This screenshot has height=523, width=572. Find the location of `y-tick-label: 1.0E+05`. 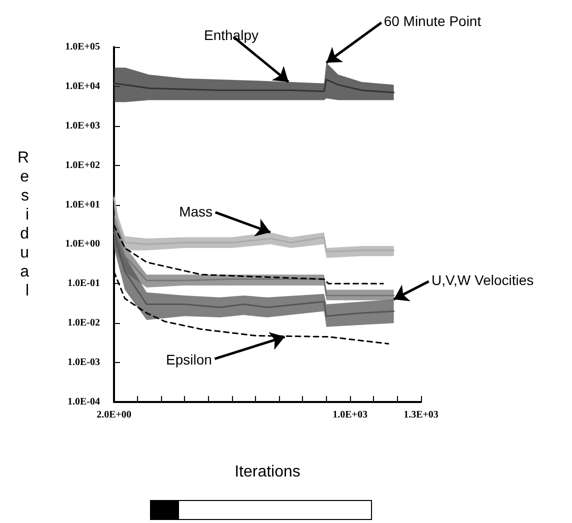

y-tick-label: 1.0E+05 is located at coordinates (82, 47).